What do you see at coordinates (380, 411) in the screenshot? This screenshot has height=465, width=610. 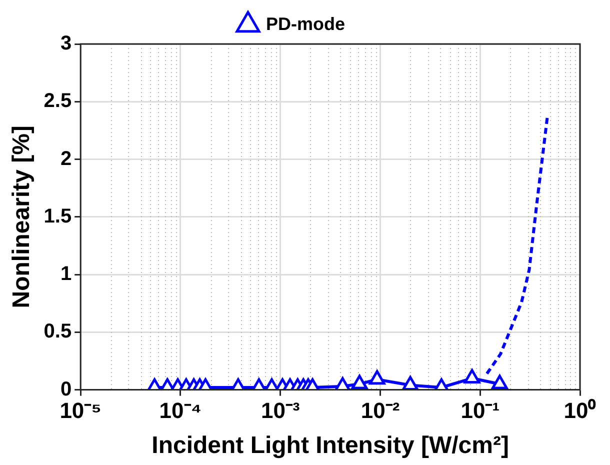 I see `x-tick-label: 10⁻²` at bounding box center [380, 411].